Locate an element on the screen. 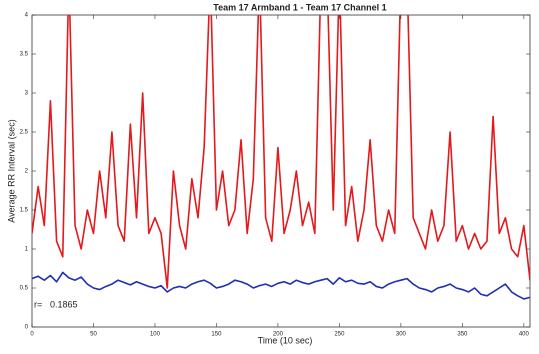 The image size is (539, 354). annotation: 0.1865 is located at coordinates (64, 304).